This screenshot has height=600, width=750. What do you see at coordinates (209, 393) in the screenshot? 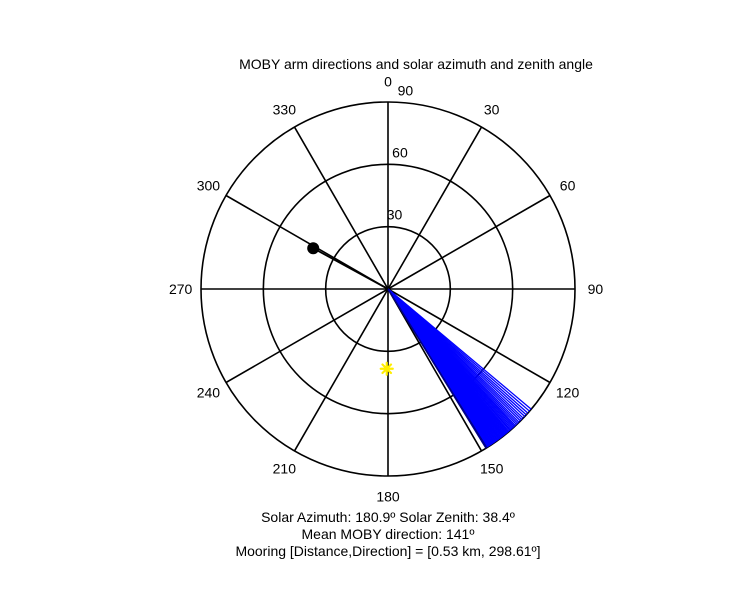
I see `angle-label-240: 240` at bounding box center [209, 393].